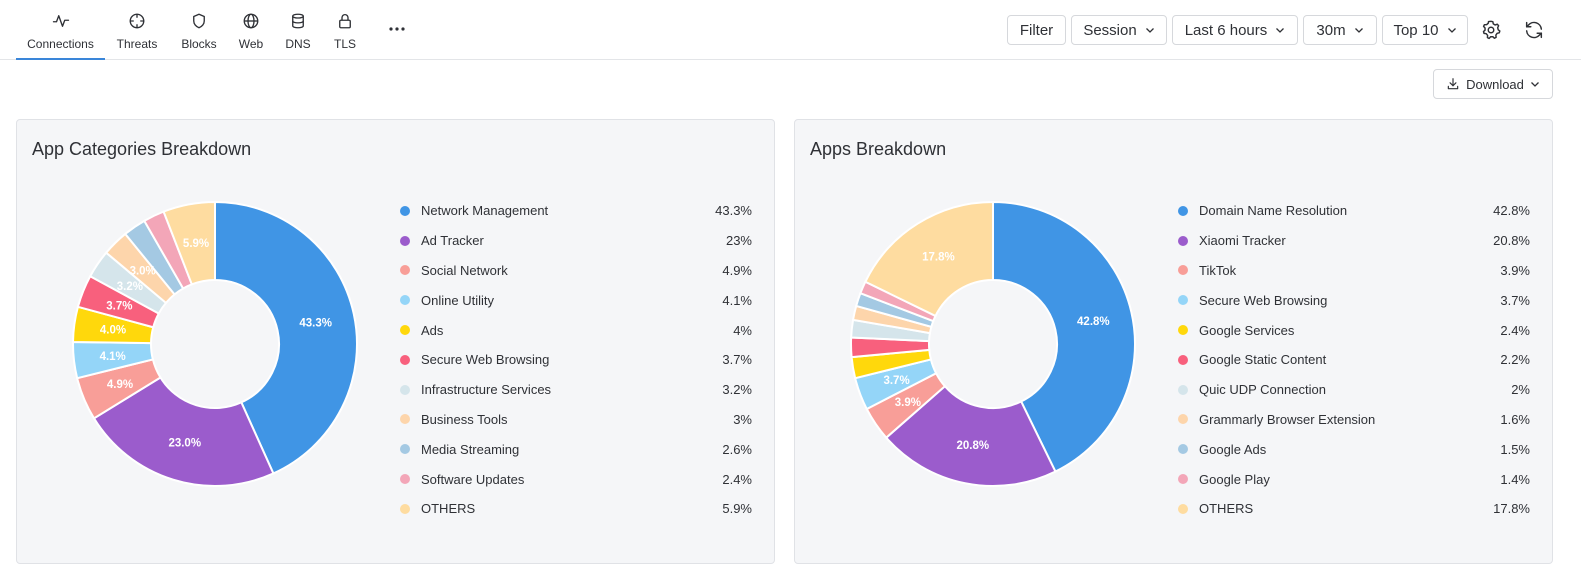 The width and height of the screenshot is (1581, 576). I want to click on slice-label: 4.0%, so click(113, 331).